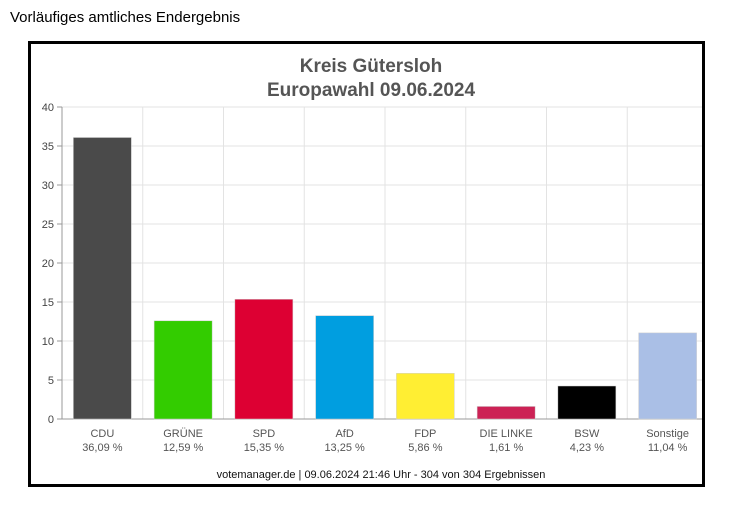  Describe the element at coordinates (371, 90) in the screenshot. I see `chart-subtitle: Europawahl 09.06.2024` at that location.